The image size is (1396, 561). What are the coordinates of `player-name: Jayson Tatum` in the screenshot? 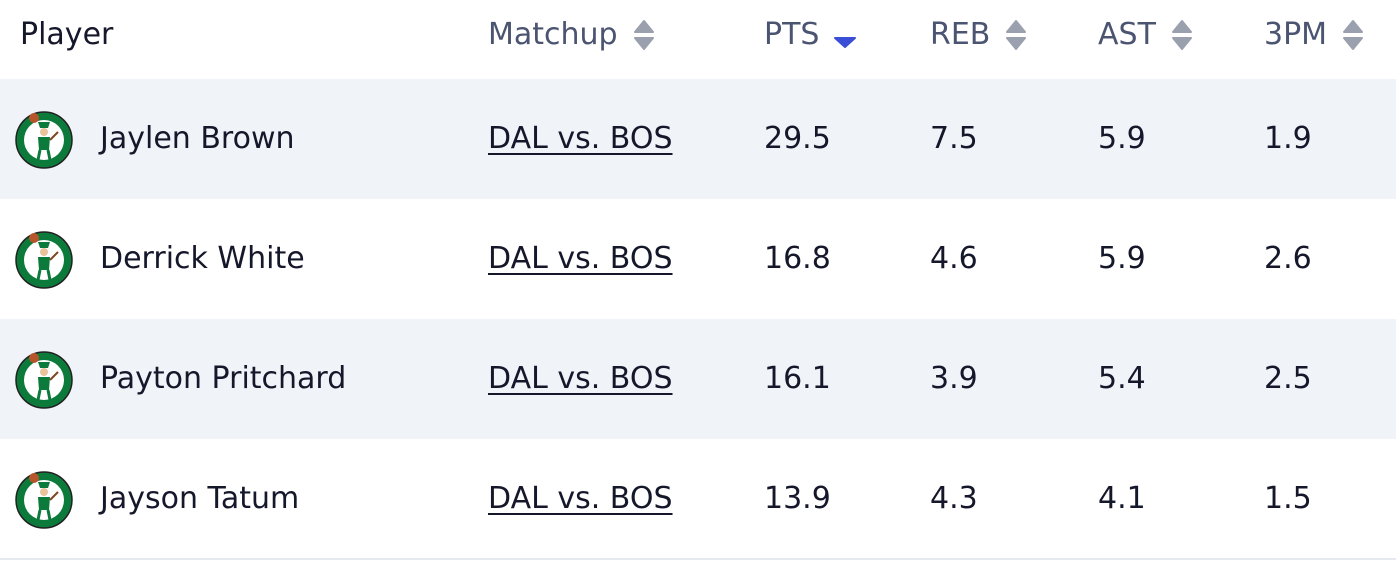 It's located at (200, 498).